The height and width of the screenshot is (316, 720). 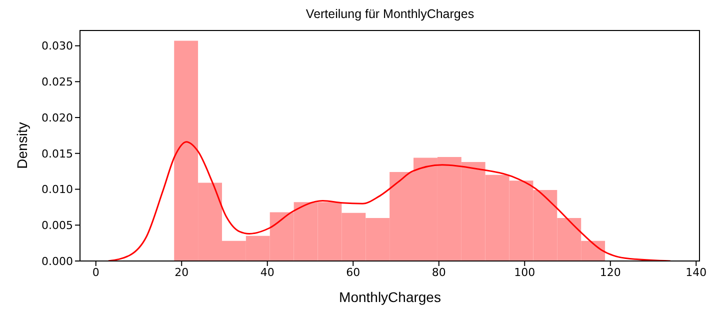 What do you see at coordinates (57, 82) in the screenshot?
I see `y-tick-label: 0.025` at bounding box center [57, 82].